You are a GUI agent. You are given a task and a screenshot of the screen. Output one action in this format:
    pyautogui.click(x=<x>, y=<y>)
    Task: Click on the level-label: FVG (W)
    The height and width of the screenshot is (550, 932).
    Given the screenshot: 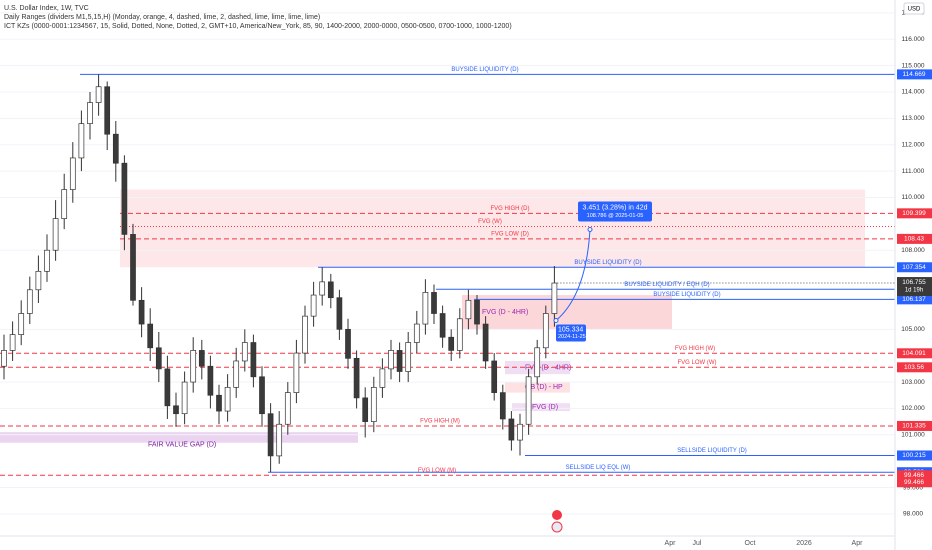 What is the action you would take?
    pyautogui.click(x=490, y=222)
    